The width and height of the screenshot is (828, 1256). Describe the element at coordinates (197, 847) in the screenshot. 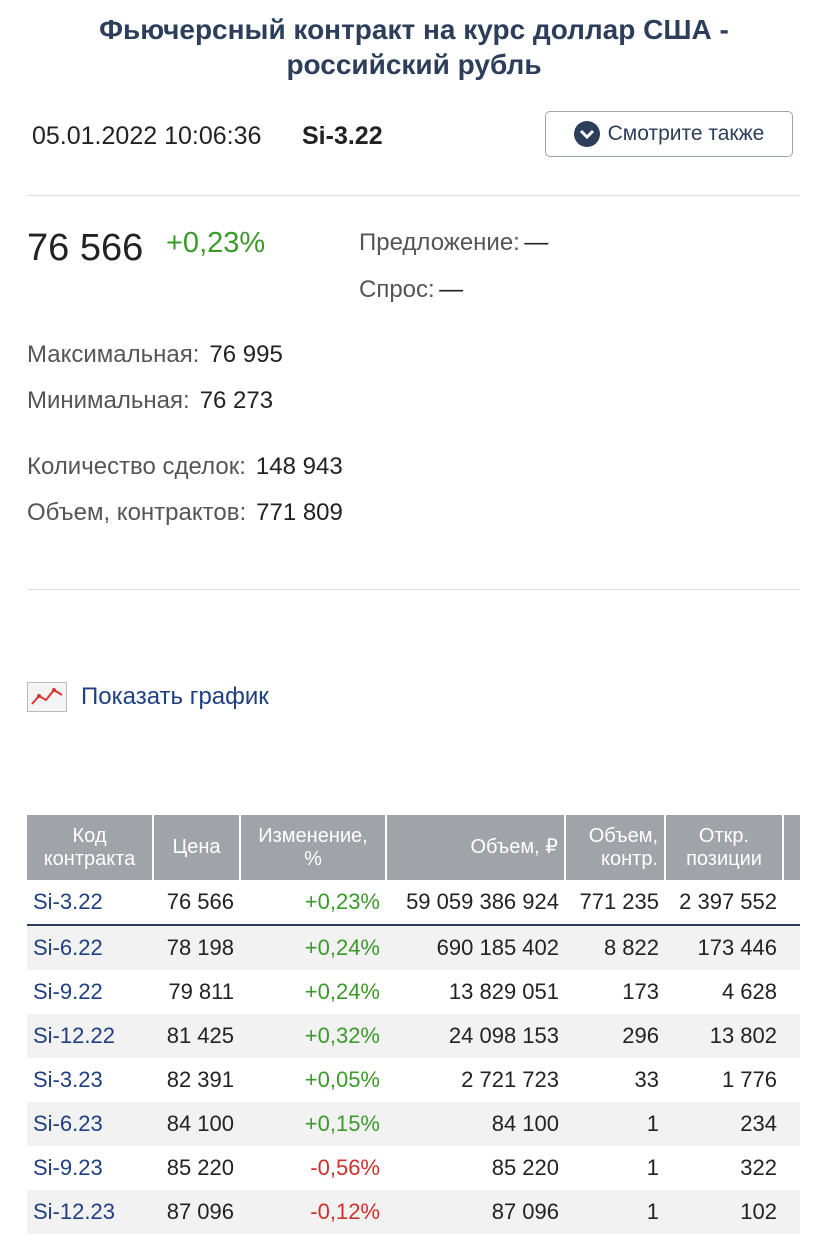

I see `column-header: Цена` at that location.